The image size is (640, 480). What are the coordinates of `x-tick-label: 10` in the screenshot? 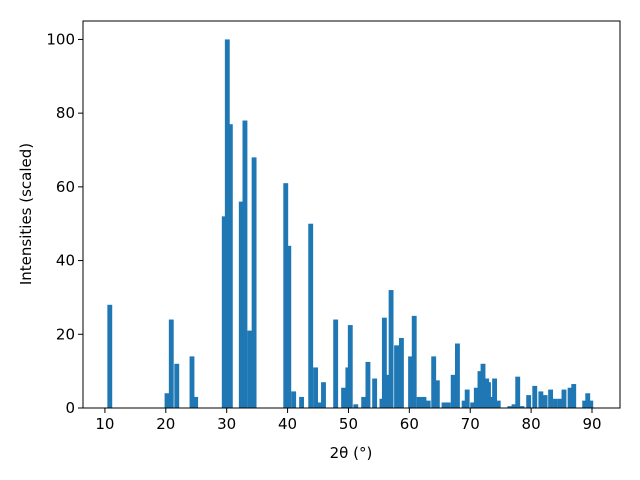 It's located at (104, 424).